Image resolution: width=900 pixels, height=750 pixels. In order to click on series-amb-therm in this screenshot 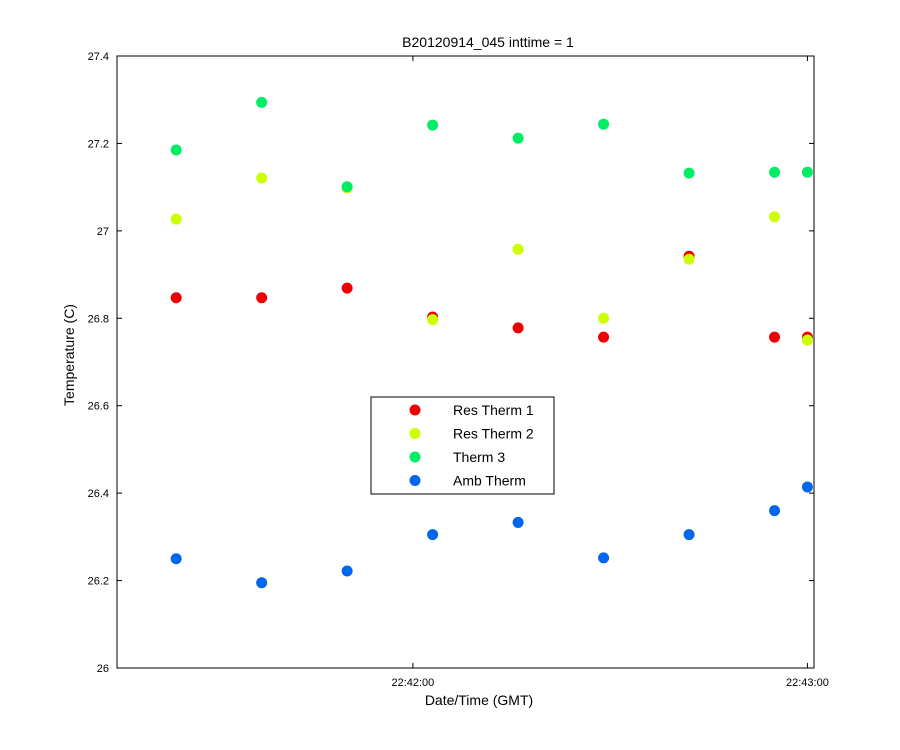, I will do `click(491, 535)`.